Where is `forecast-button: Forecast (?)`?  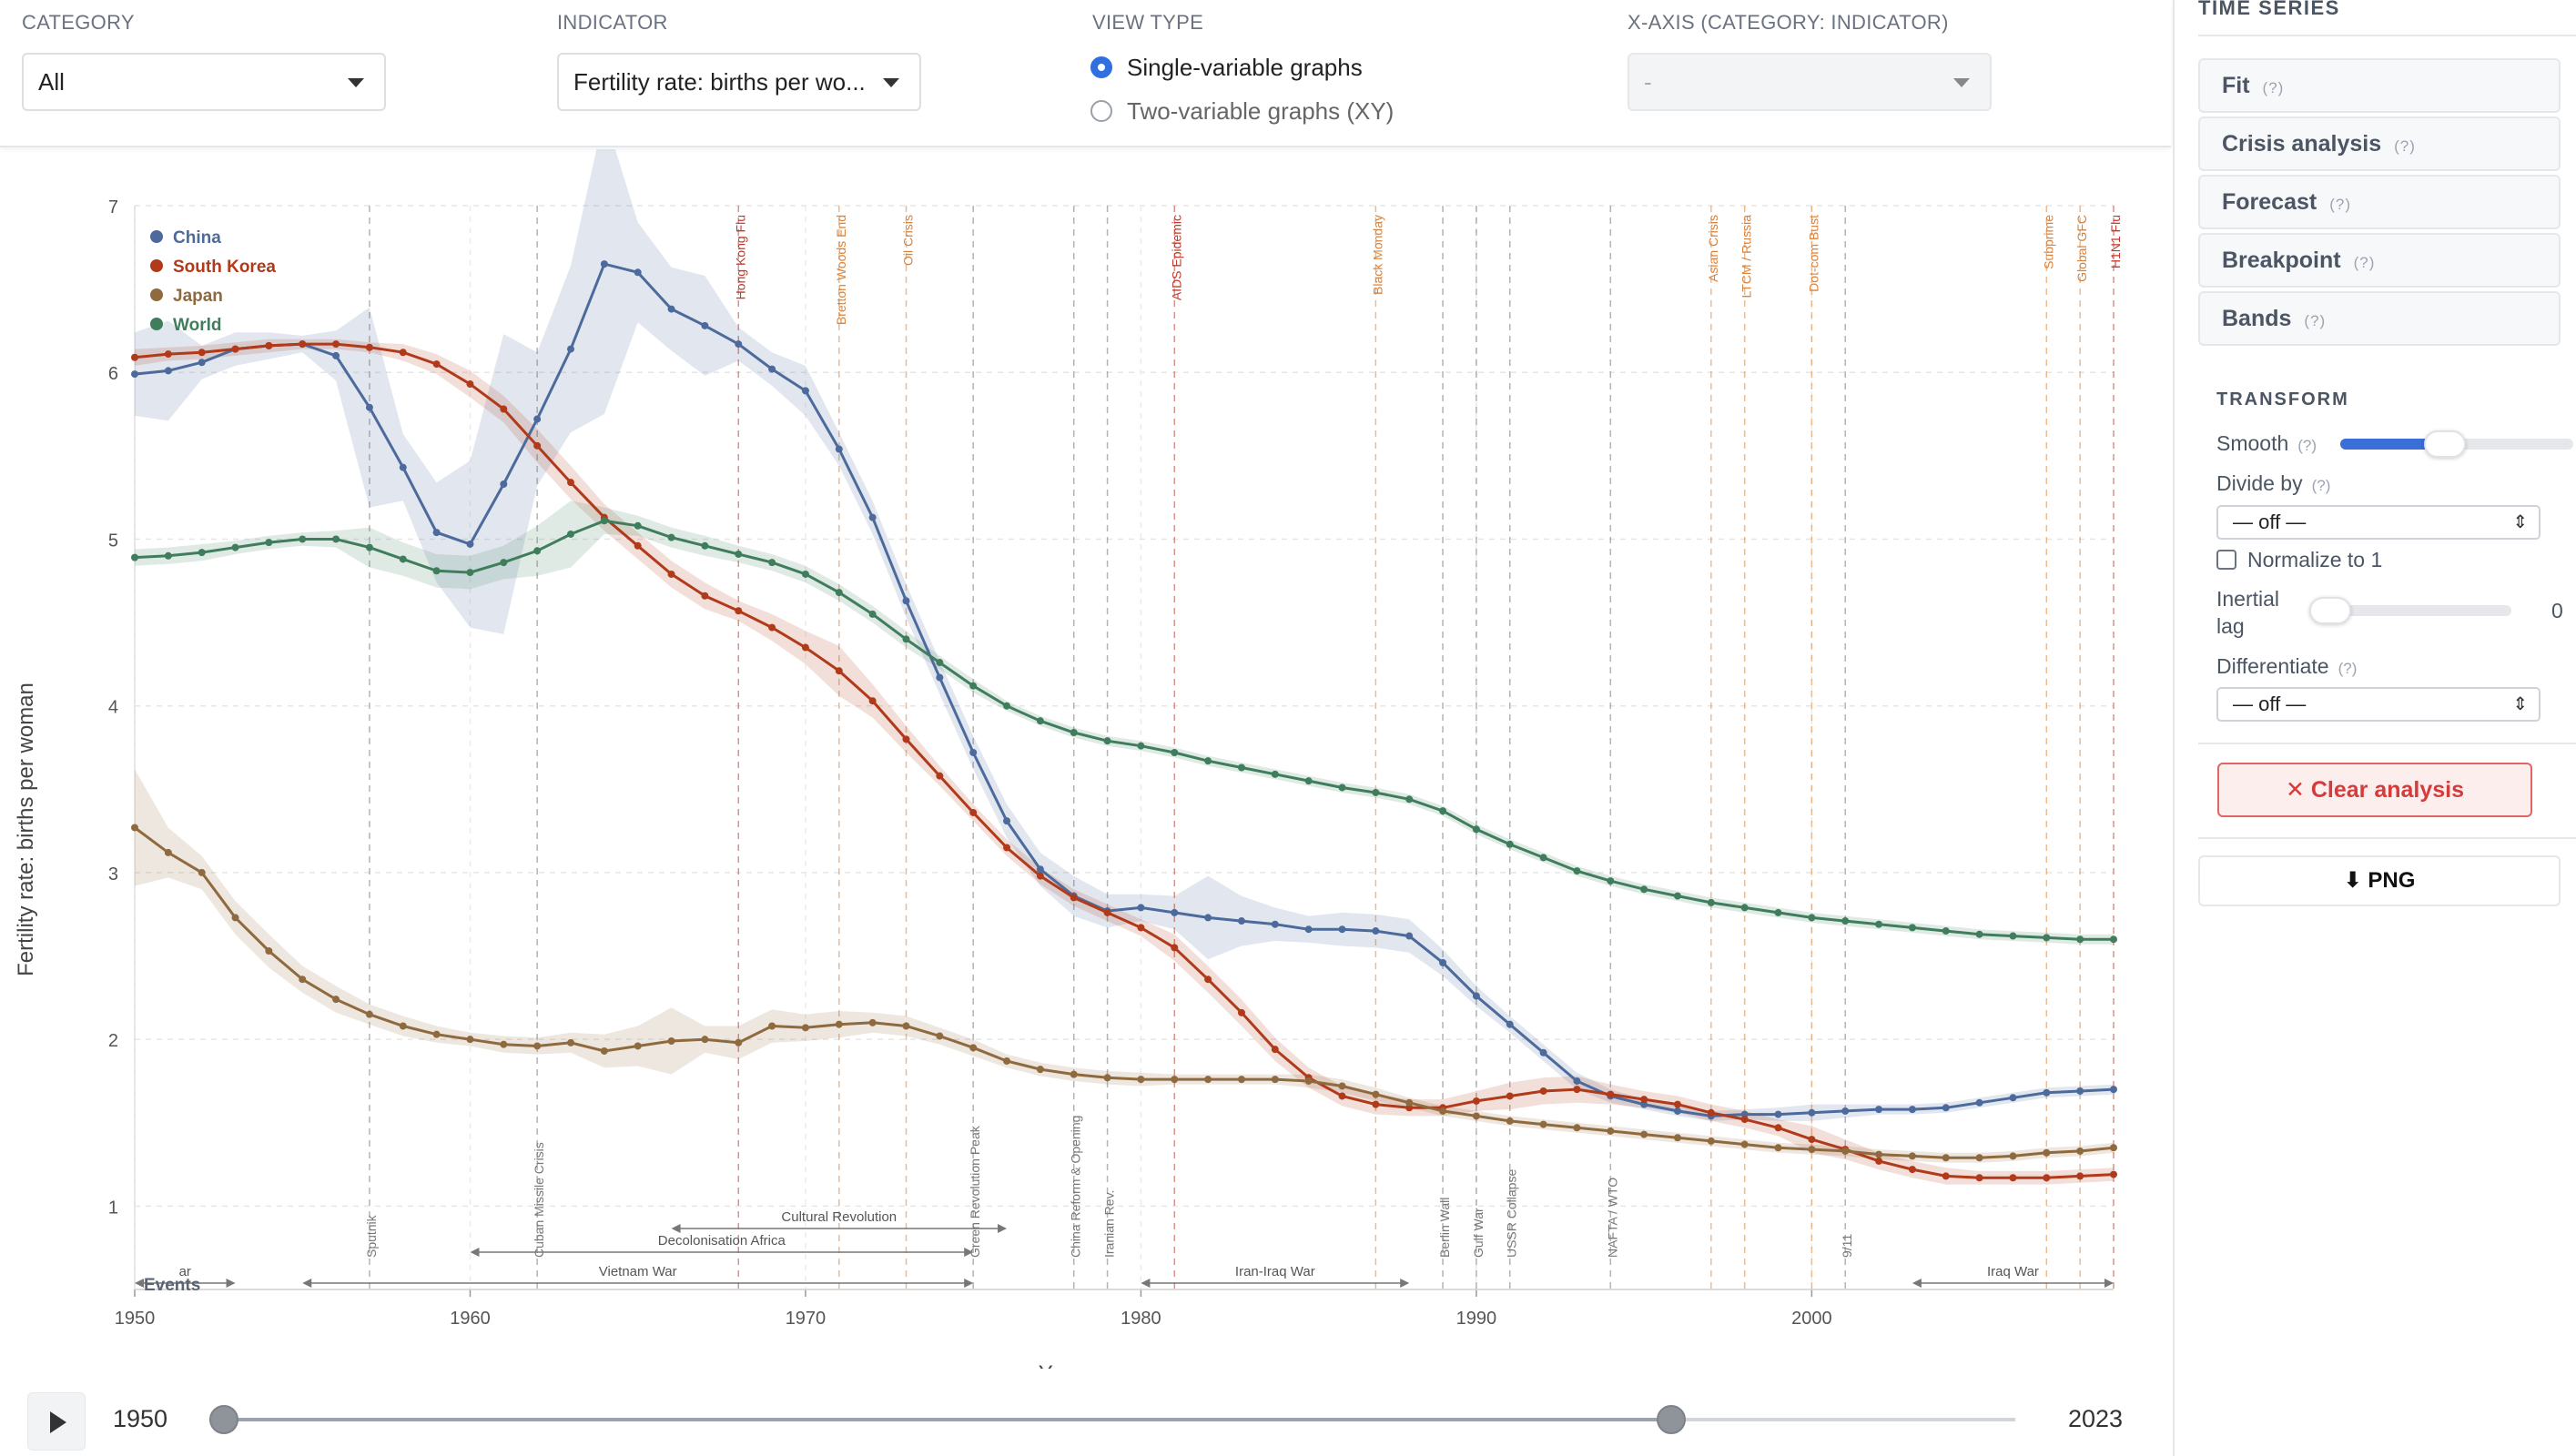
forecast-button: Forecast (?) is located at coordinates (2379, 202).